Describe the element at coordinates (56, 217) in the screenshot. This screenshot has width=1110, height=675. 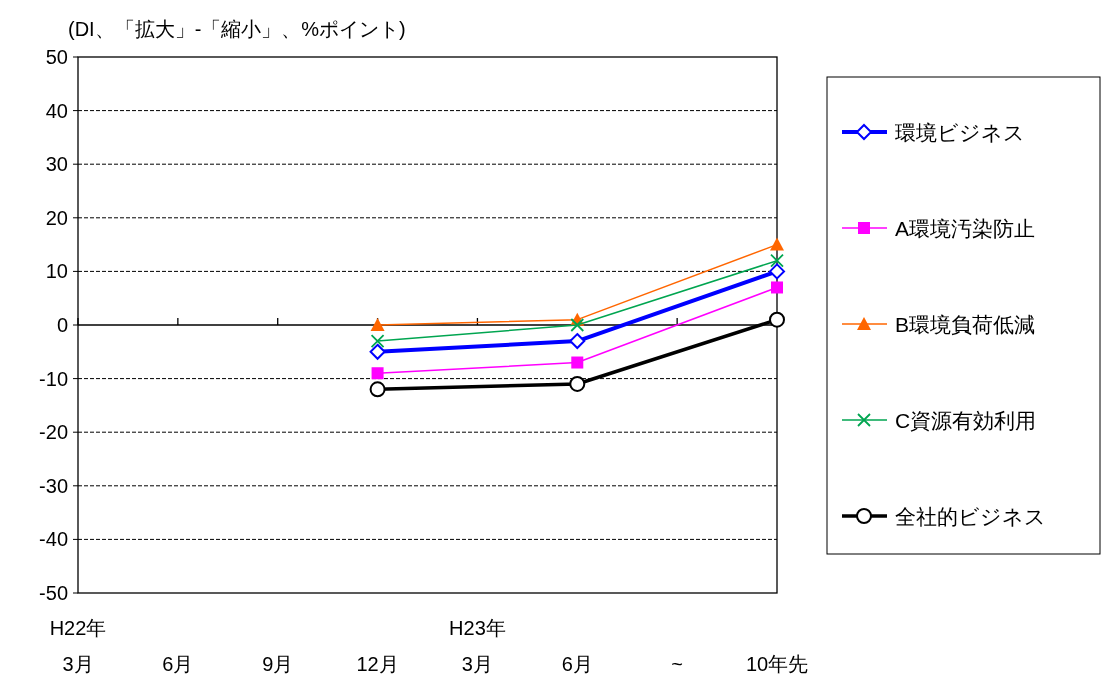
I see `y-tick-label: 20` at that location.